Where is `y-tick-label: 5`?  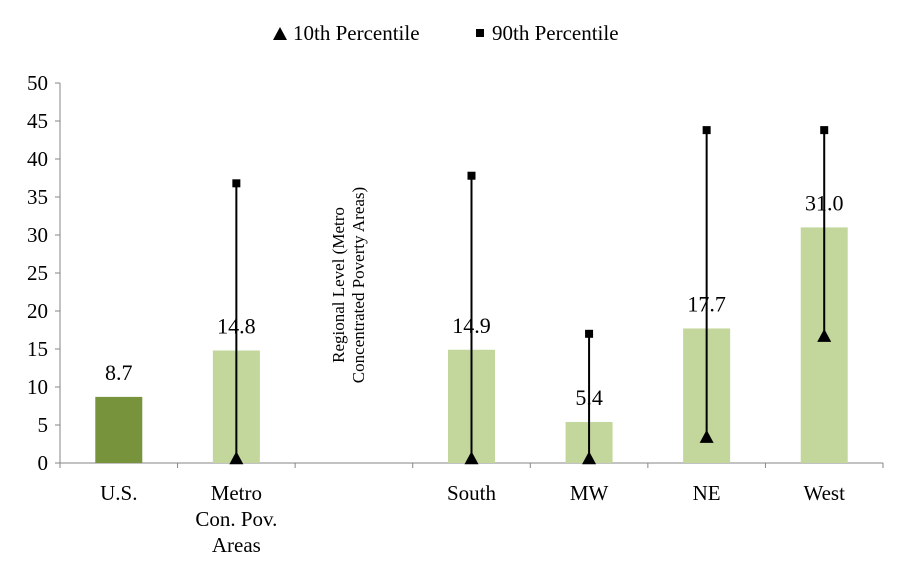
y-tick-label: 5 is located at coordinates (43, 425).